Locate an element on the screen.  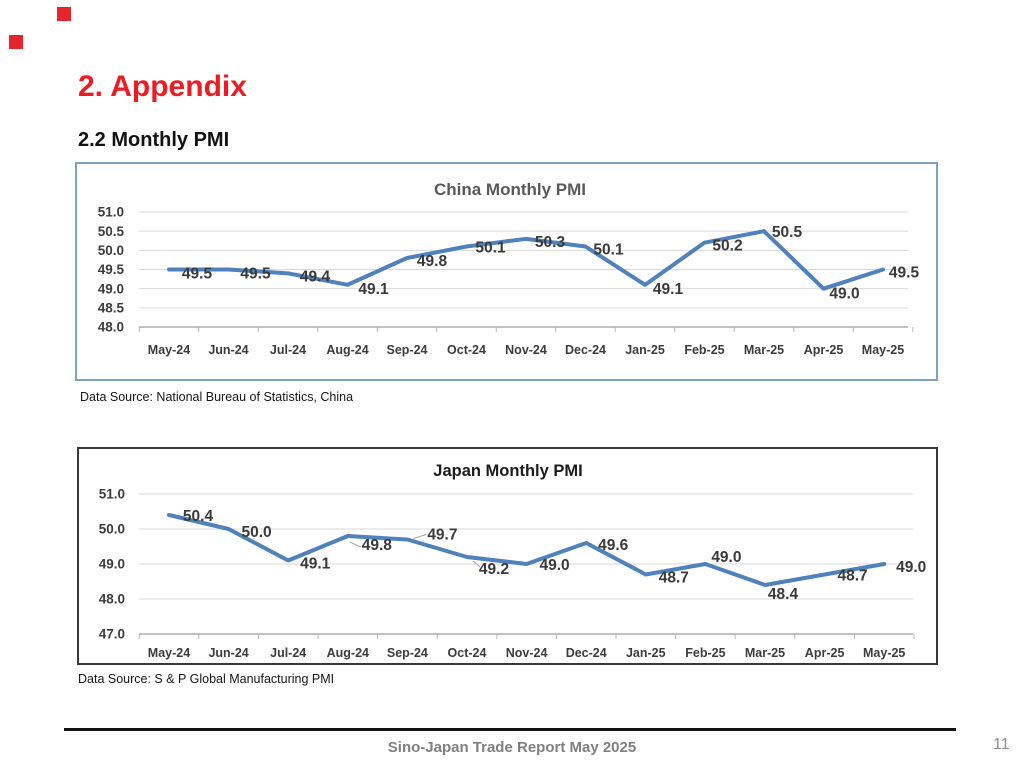
y-axis-tick-label: 48.5 is located at coordinates (111, 307).